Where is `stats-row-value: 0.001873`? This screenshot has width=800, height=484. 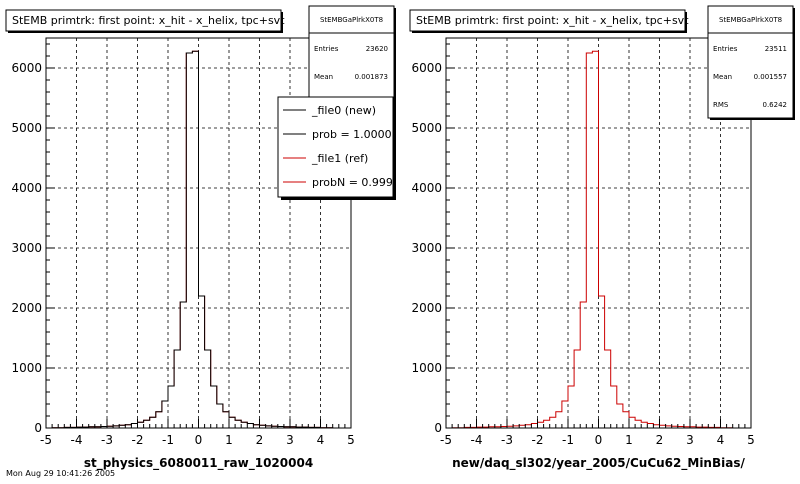
stats-row-value: 0.001873 is located at coordinates (371, 77).